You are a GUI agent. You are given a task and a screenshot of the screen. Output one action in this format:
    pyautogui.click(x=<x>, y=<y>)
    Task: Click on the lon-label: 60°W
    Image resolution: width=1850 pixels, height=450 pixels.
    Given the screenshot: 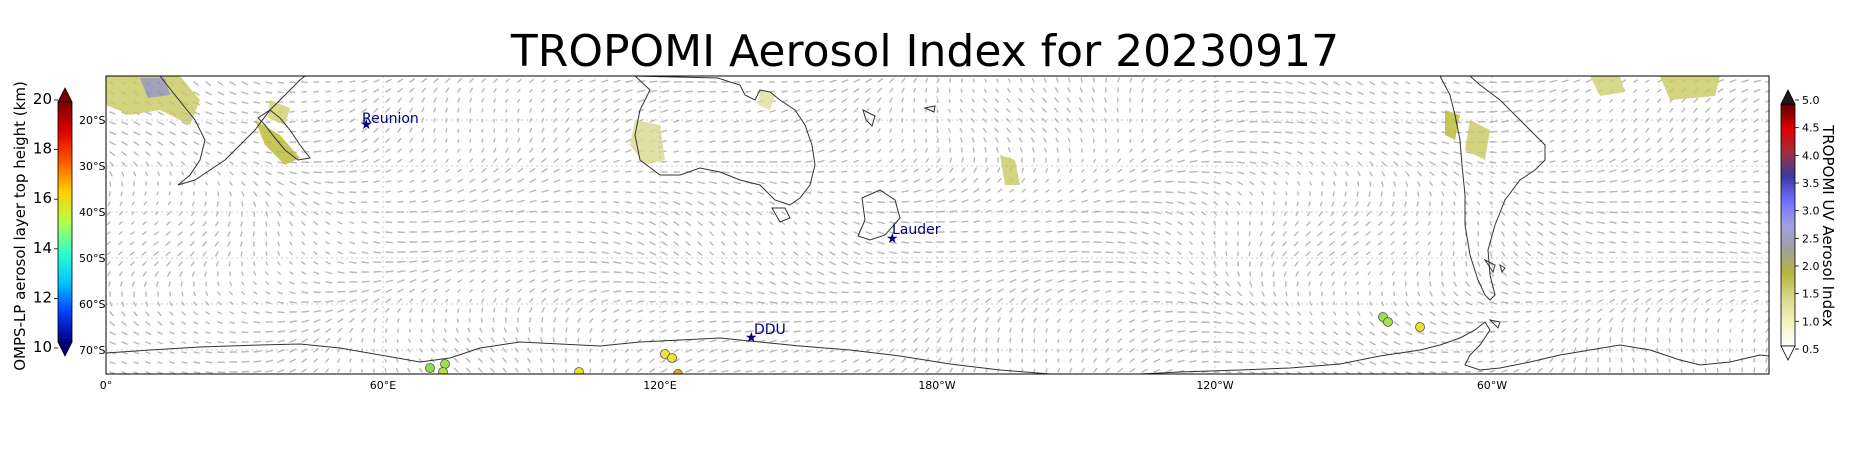 What is the action you would take?
    pyautogui.click(x=1492, y=385)
    